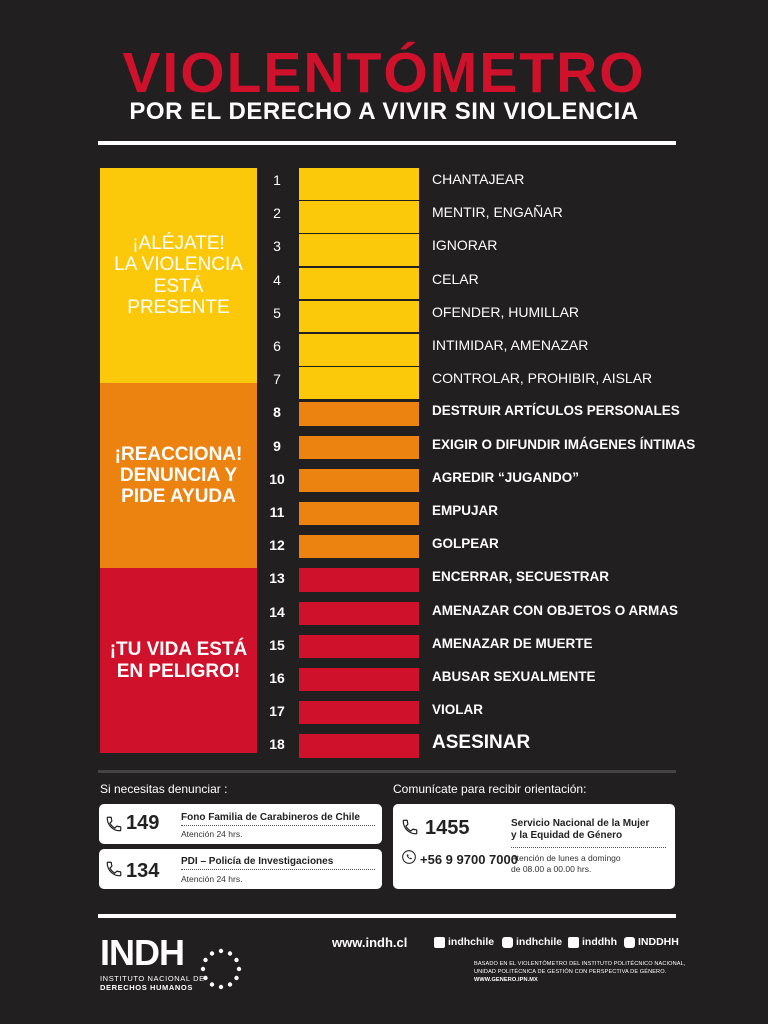  Describe the element at coordinates (146, 987) in the screenshot. I see `logo-line-2: DERECHOS HUMANOS` at that location.